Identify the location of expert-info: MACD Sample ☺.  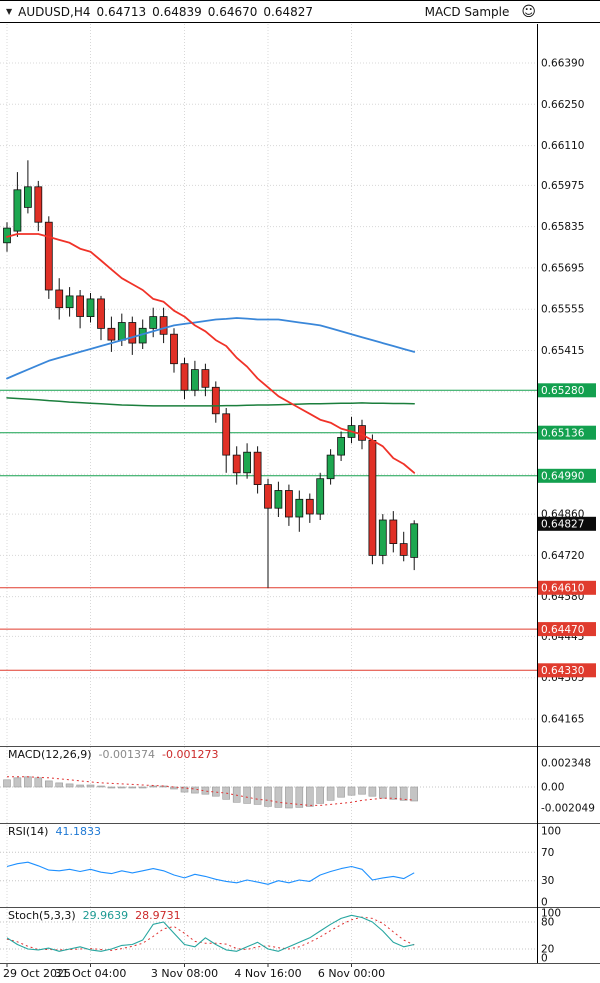
(480, 11).